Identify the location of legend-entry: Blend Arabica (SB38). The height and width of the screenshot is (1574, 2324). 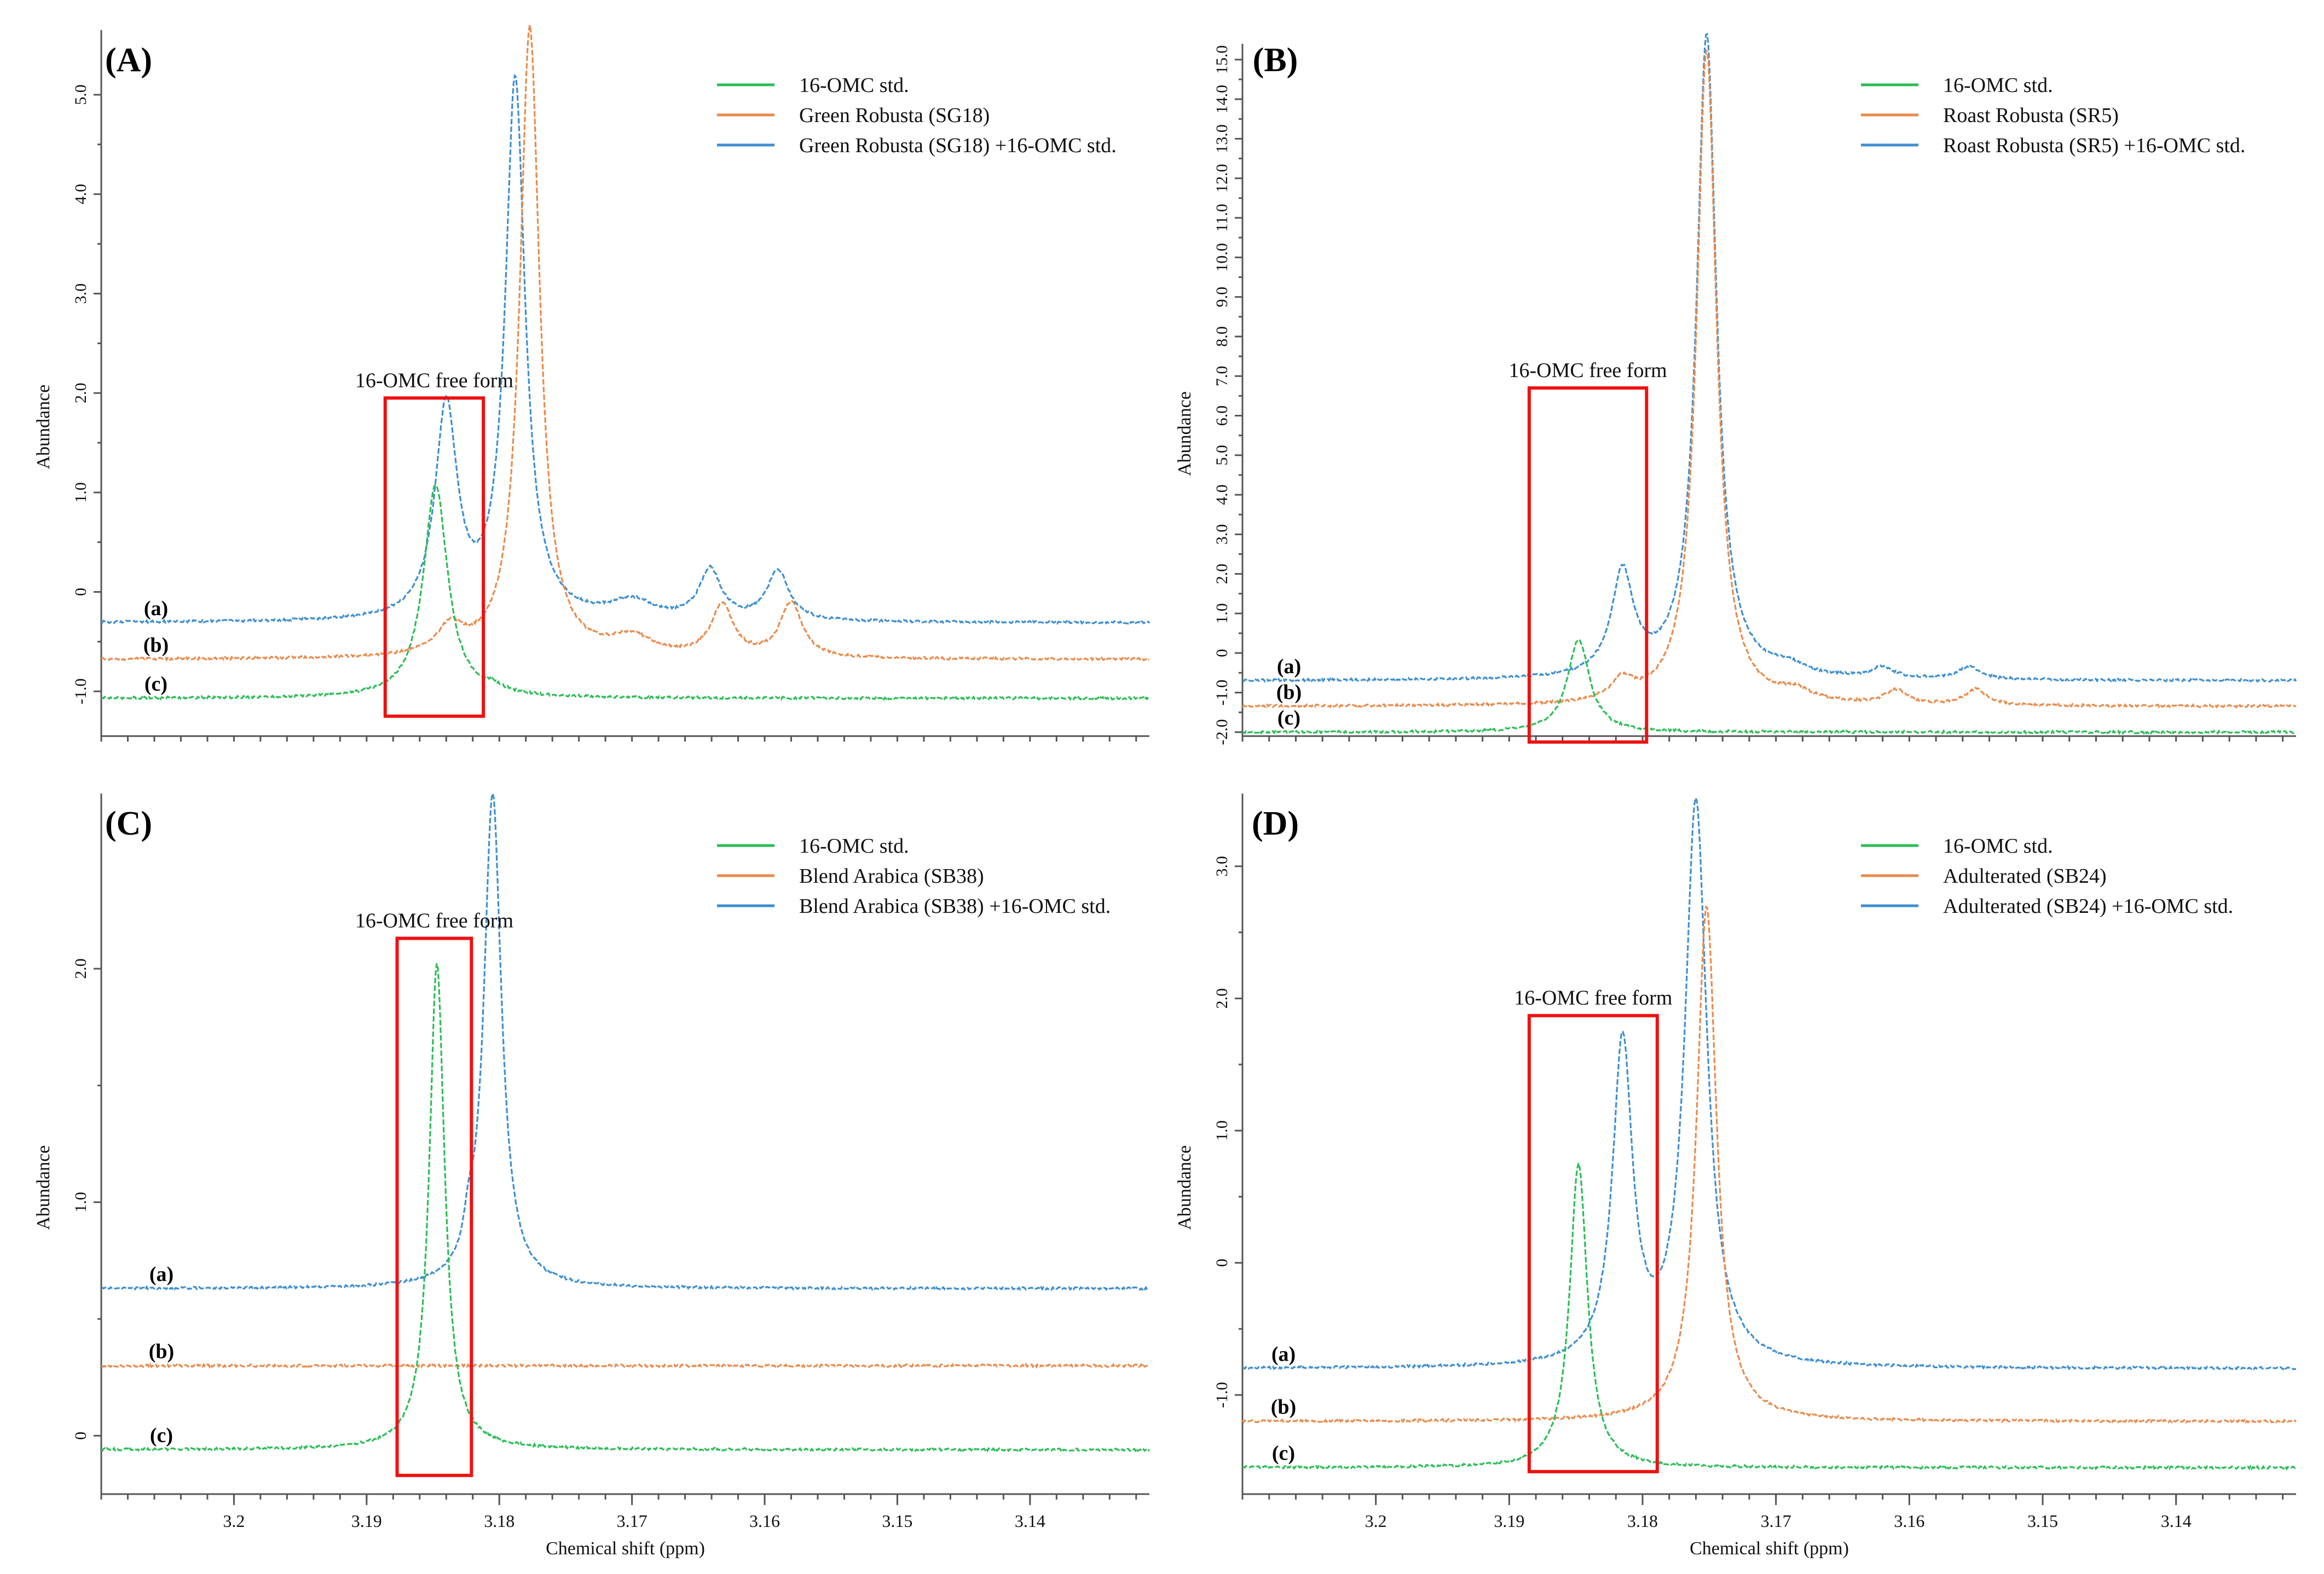
(891, 876).